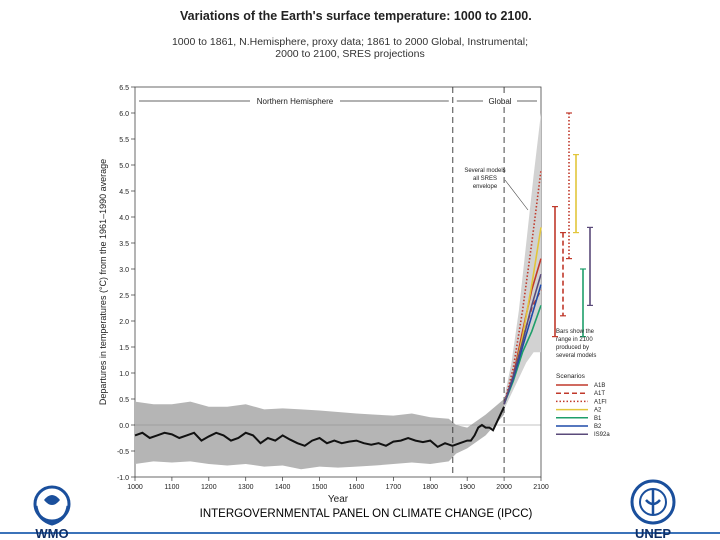 The image size is (720, 540). Describe the element at coordinates (430, 487) in the screenshot. I see `x-tick-label: 1800` at that location.